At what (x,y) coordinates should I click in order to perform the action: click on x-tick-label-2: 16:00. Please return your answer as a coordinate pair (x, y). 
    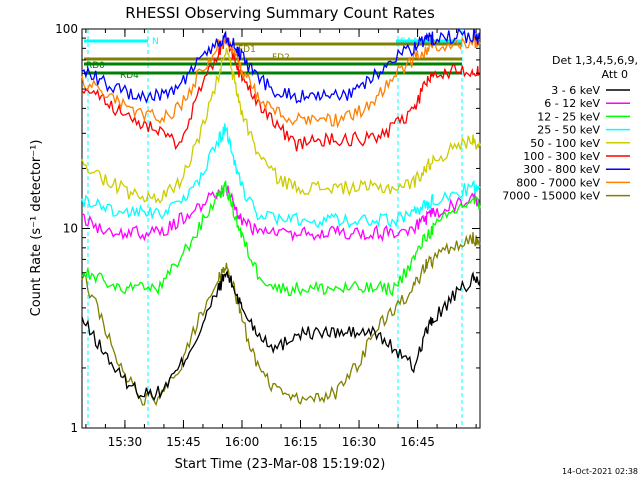
    Looking at the image, I should click on (242, 442).